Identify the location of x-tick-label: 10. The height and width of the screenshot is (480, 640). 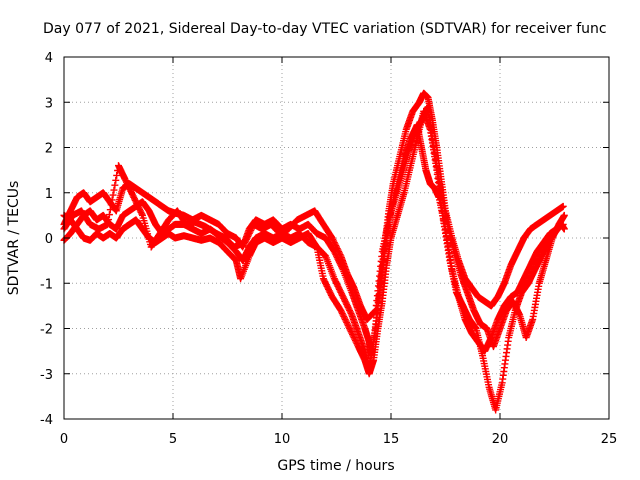
(282, 439).